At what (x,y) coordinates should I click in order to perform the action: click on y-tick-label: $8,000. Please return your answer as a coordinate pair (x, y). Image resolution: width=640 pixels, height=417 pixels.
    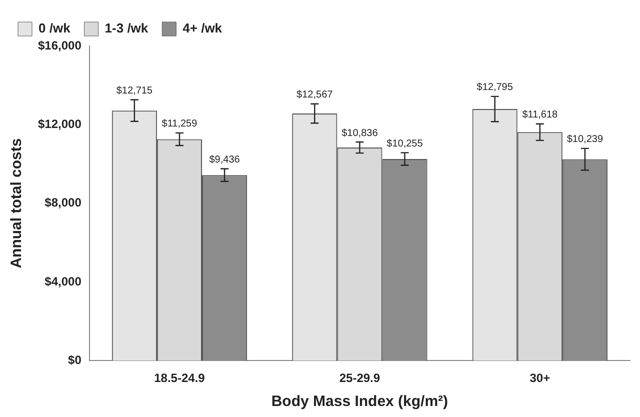
    Looking at the image, I should click on (63, 203).